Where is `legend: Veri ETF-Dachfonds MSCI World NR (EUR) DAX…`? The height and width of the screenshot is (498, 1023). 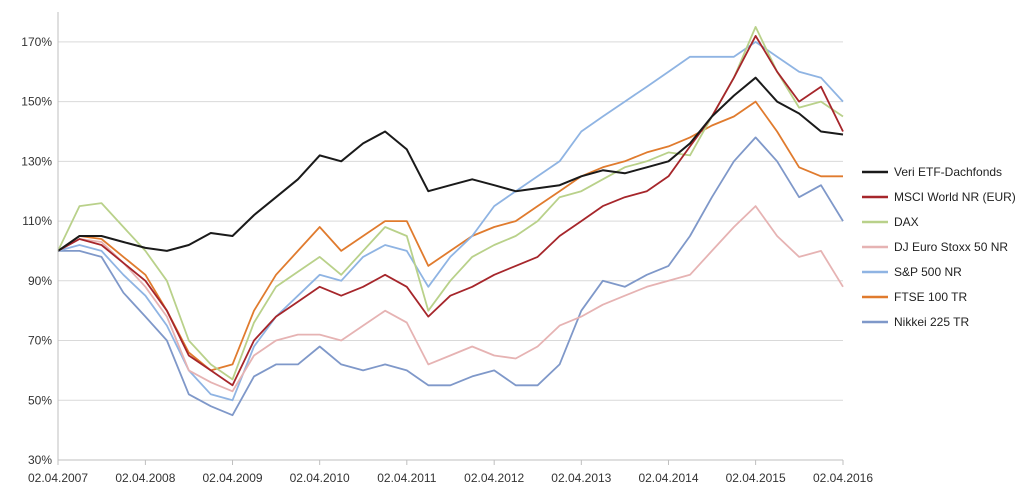
legend: Veri ETF-Dachfonds MSCI World NR (EUR) DAX… is located at coordinates (939, 247).